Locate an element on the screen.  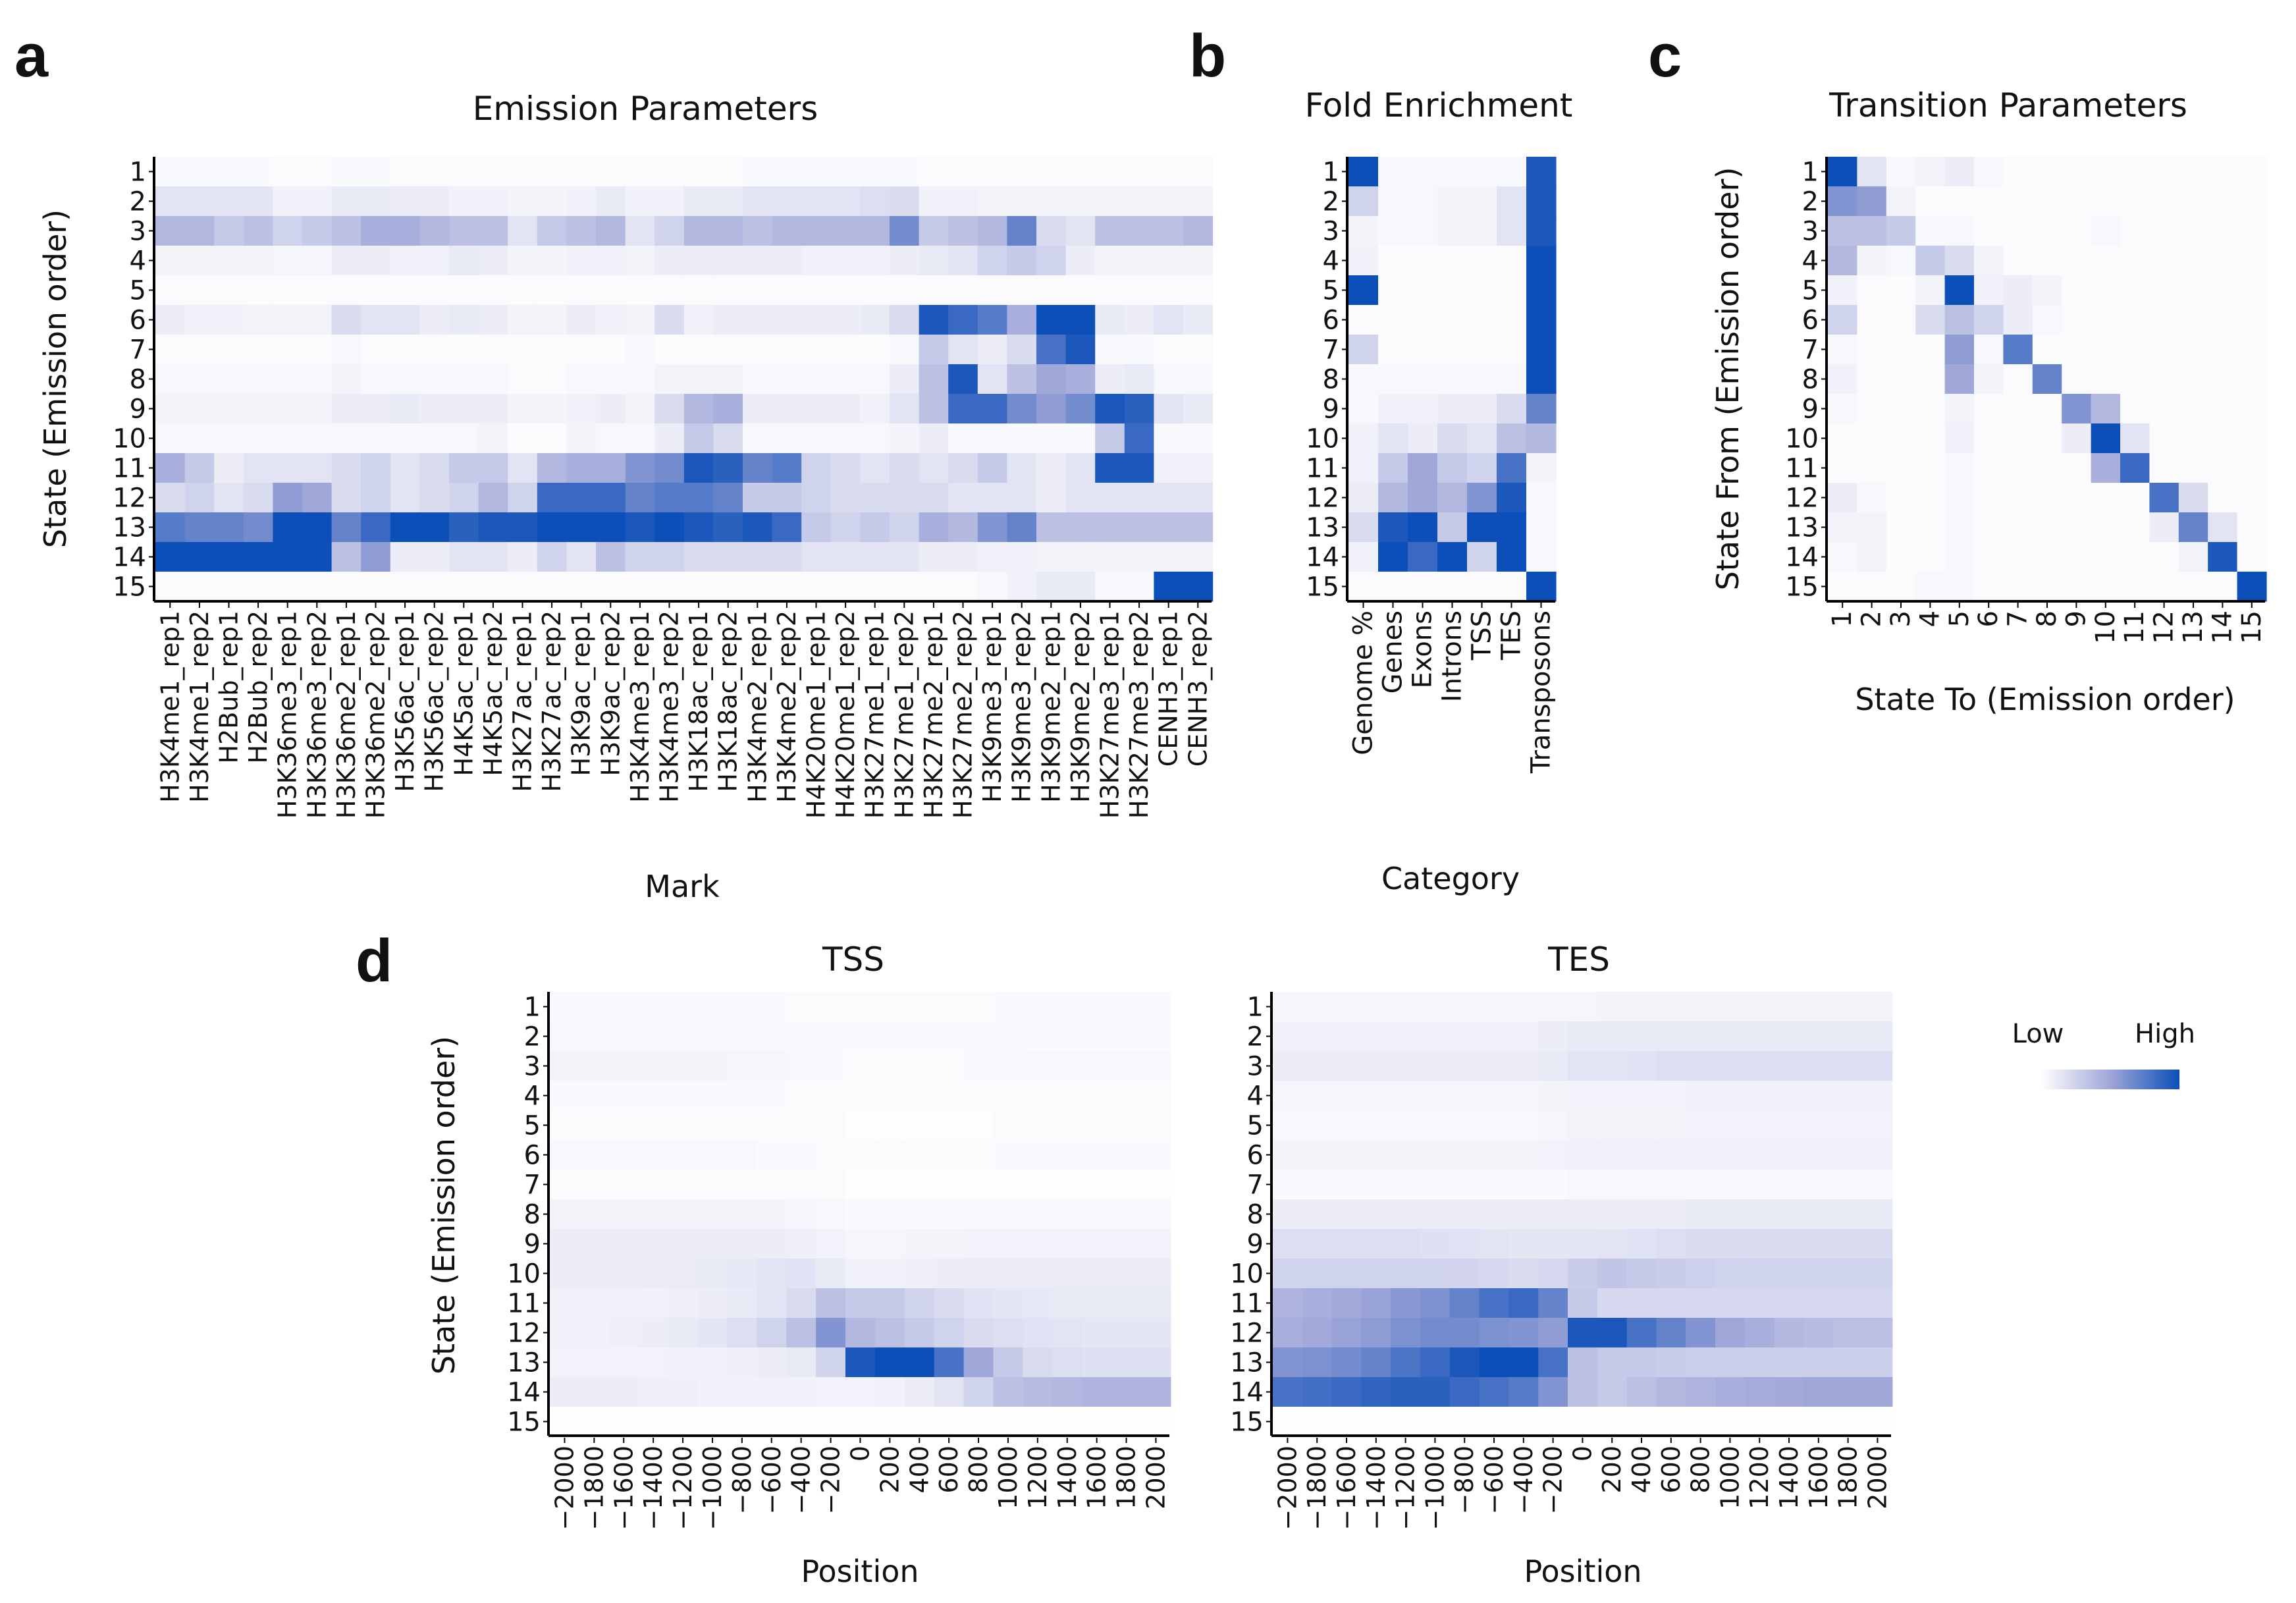
tes-cell-r10-c19 is located at coordinates (1818, 1274).